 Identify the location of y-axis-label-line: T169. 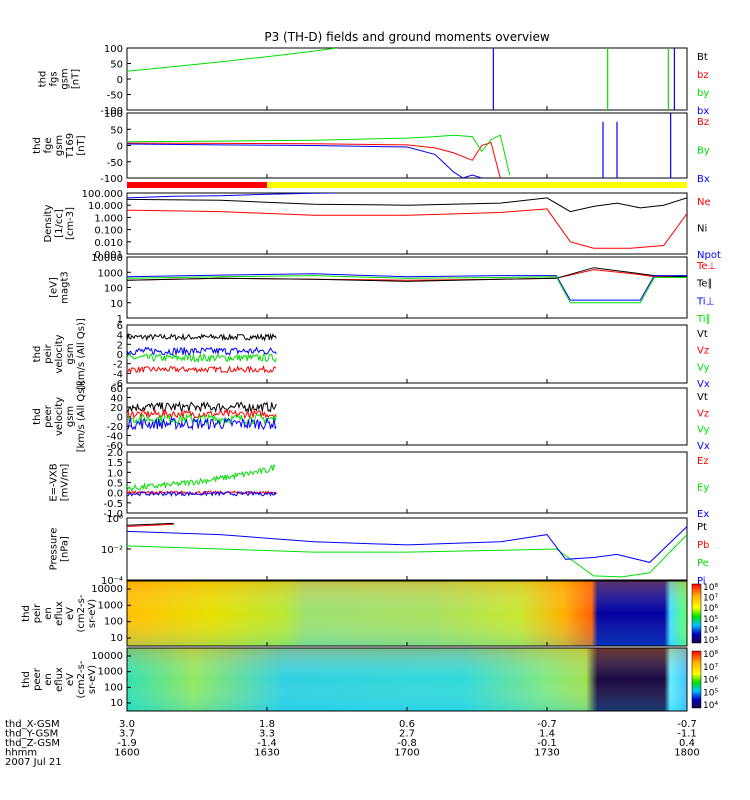
(70, 146).